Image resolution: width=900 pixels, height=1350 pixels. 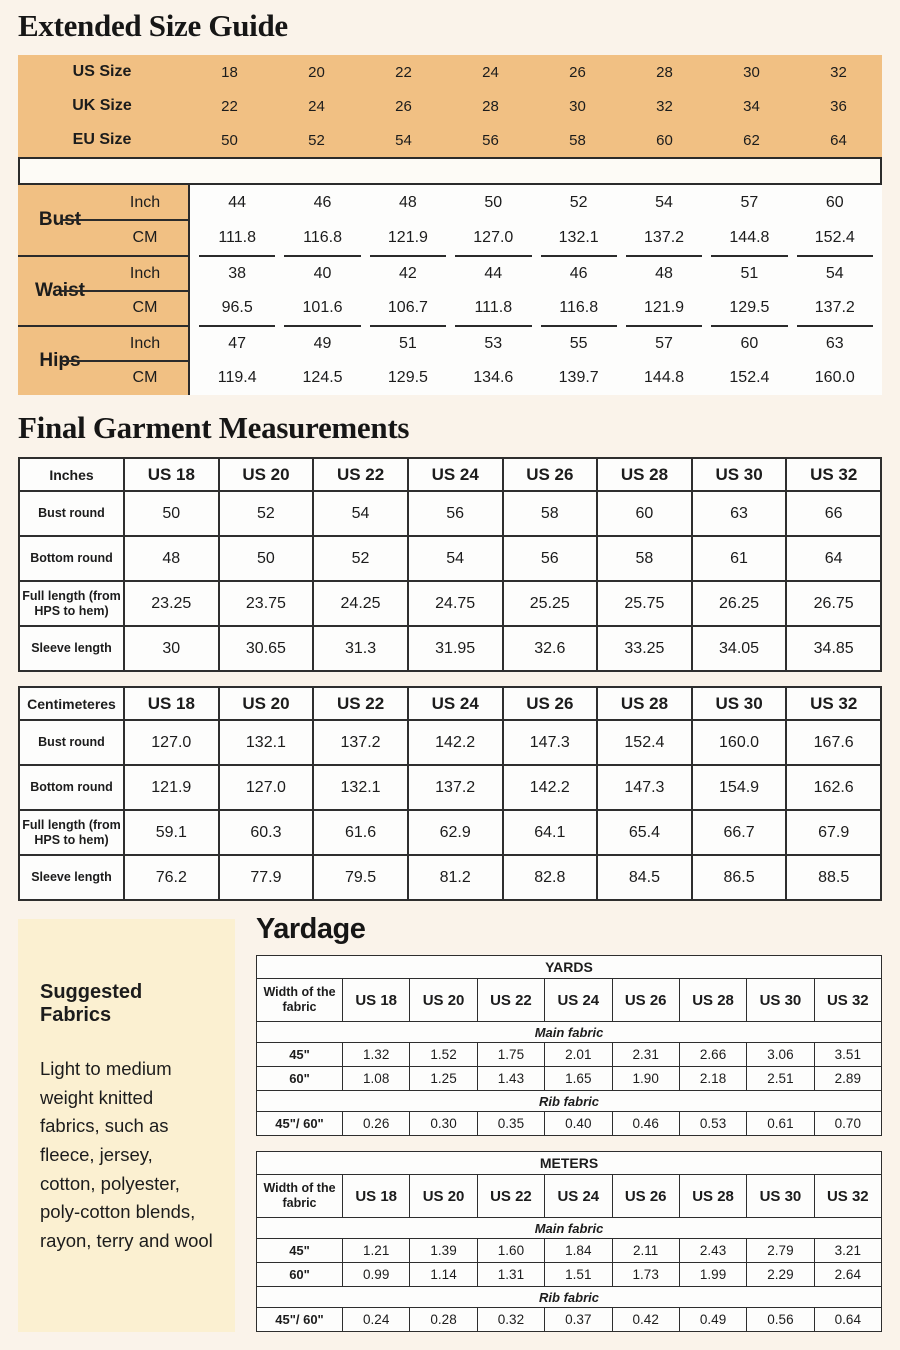 I want to click on measurement-group: Waist Inch CM, so click(x=103, y=290).